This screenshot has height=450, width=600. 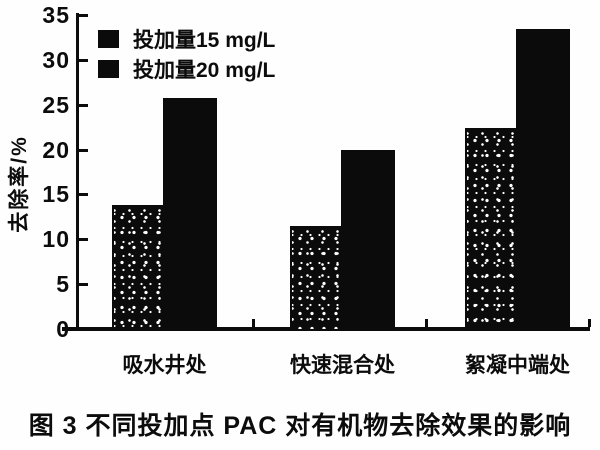 I want to click on bar-絮凝中端处-投加量15 mg/L, so click(x=490, y=229).